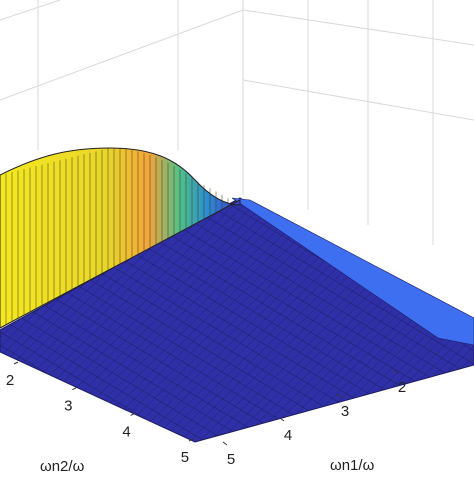 This screenshot has height=479, width=474. I want to click on y-tick-label: 3, so click(345, 411).